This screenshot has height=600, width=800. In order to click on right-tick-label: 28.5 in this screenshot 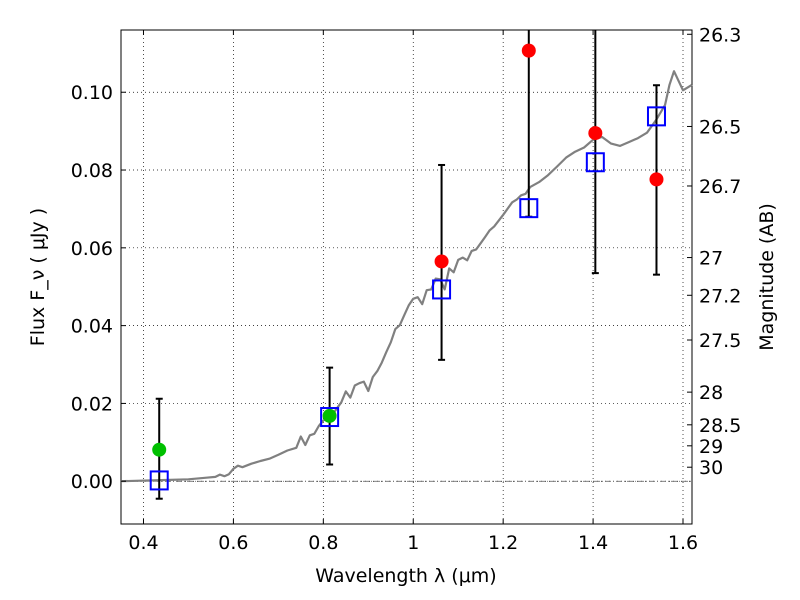, I will do `click(720, 426)`.